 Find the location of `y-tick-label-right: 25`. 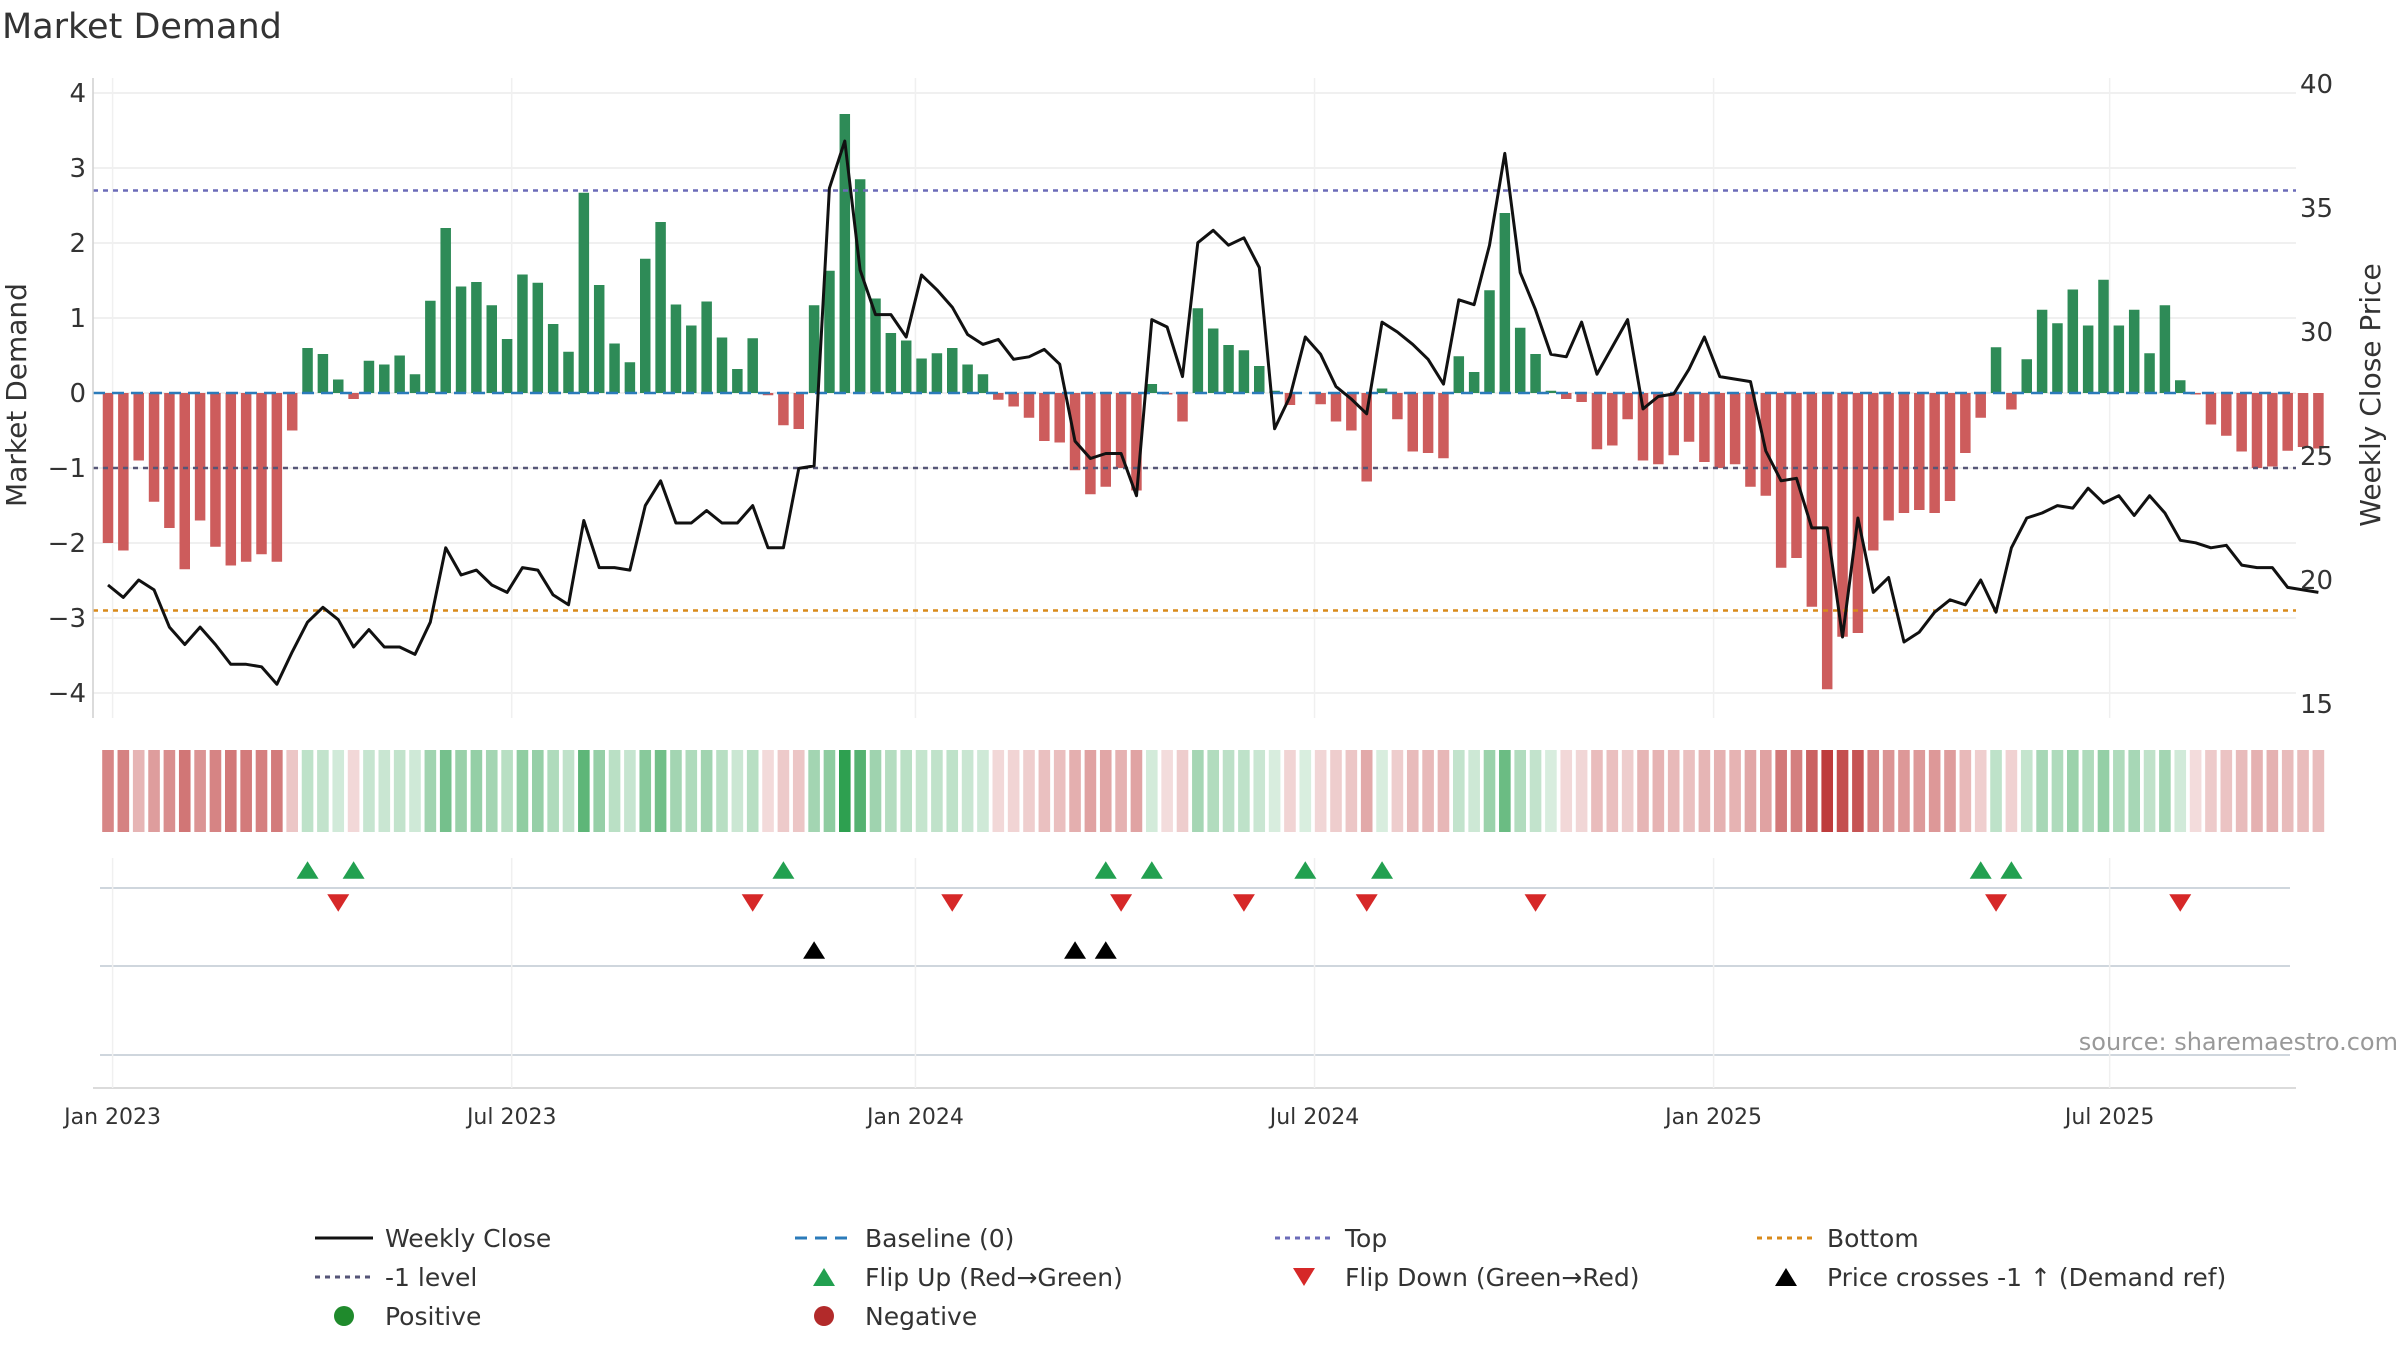

y-tick-label-right: 25 is located at coordinates (2316, 457).